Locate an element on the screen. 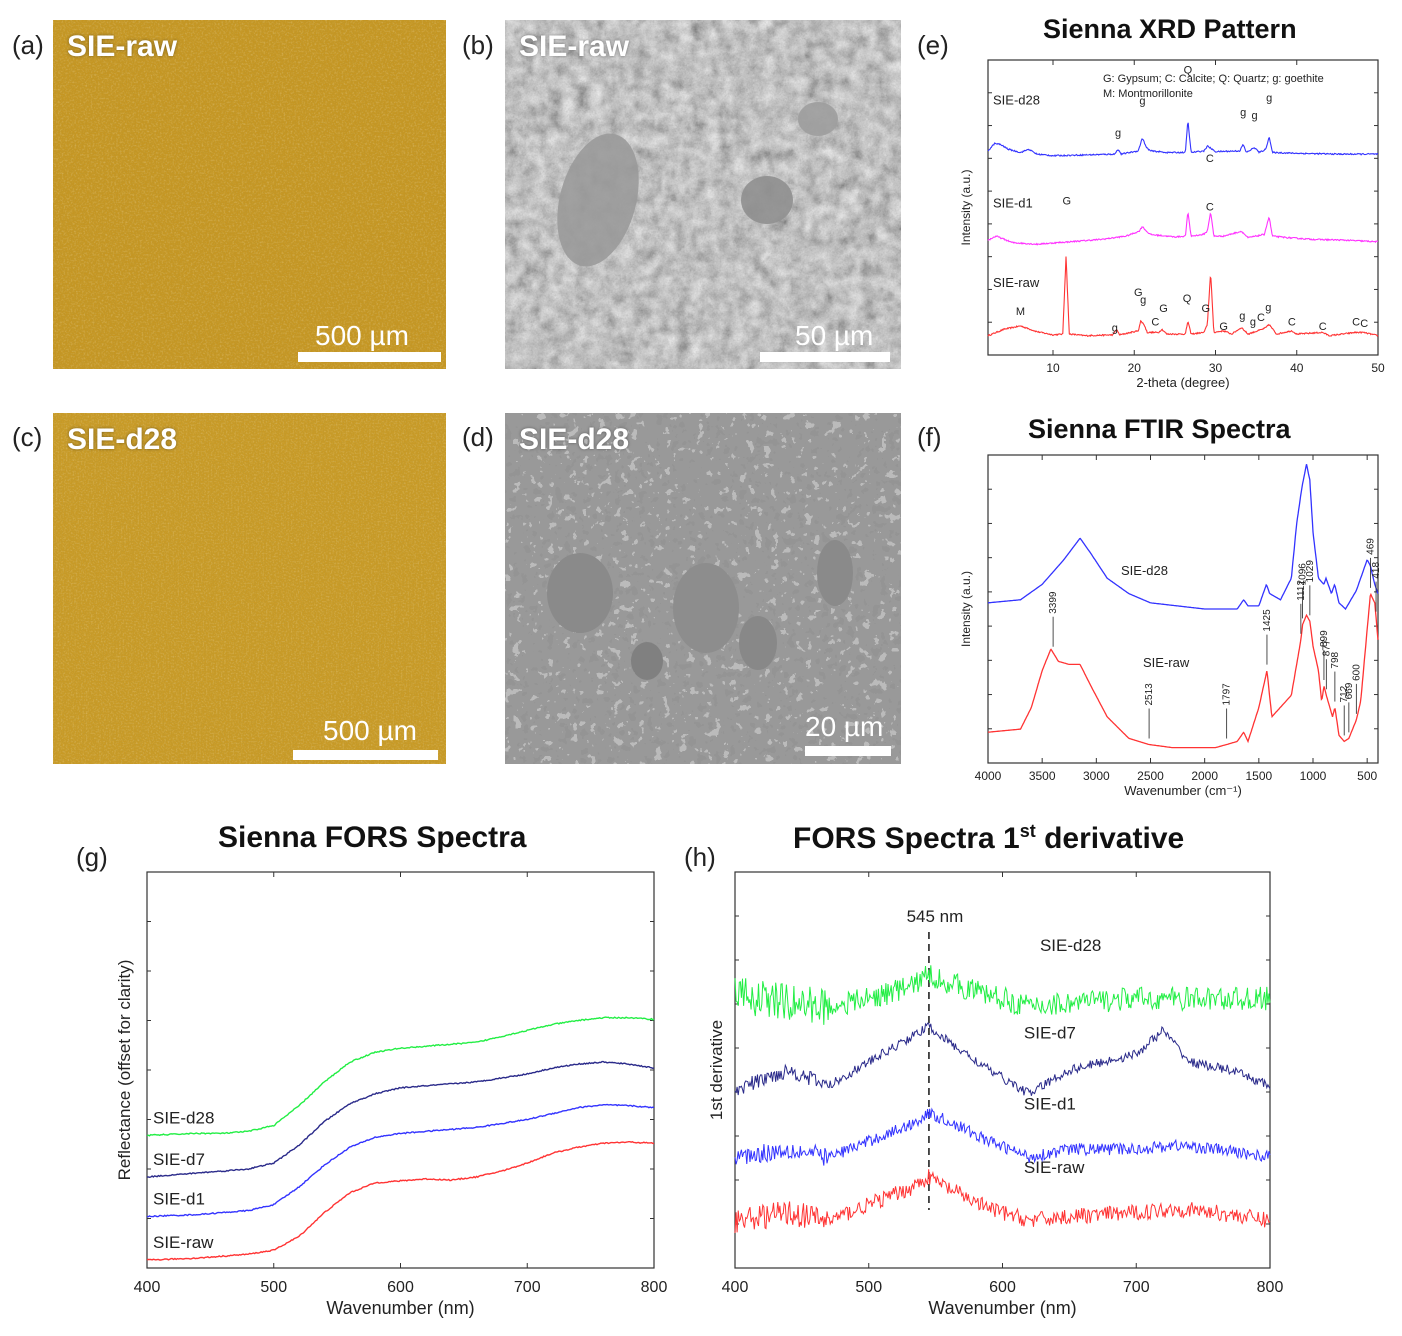 Image resolution: width=1402 pixels, height=1336 pixels. scale-bar-label: 500 µm is located at coordinates (362, 335).